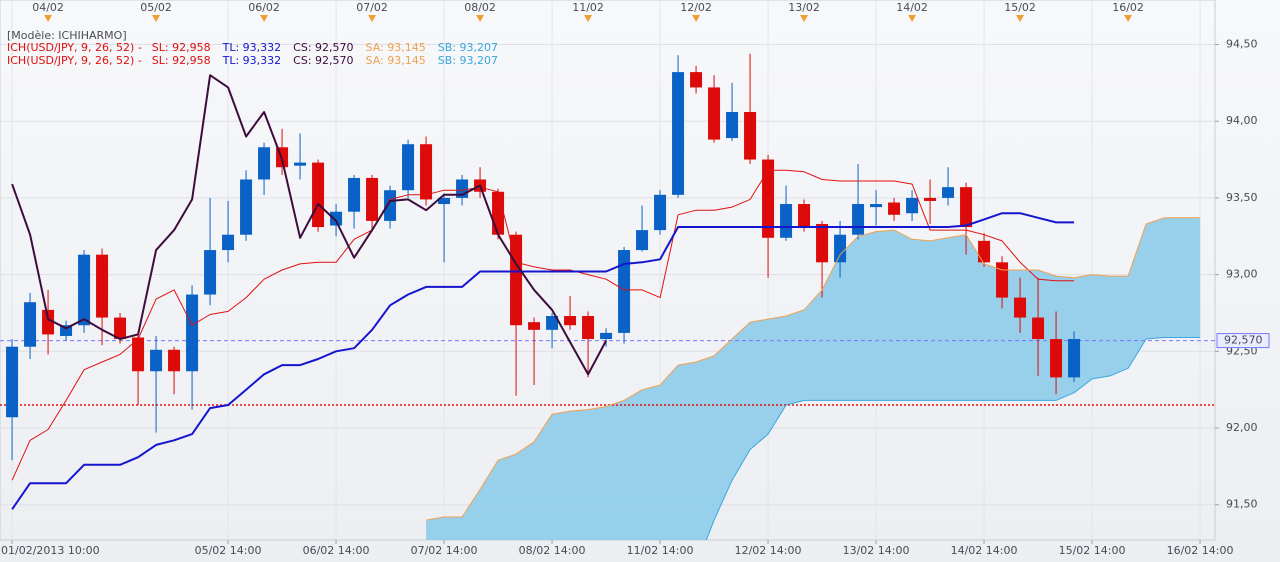 This screenshot has width=1280, height=562. What do you see at coordinates (1200, 550) in the screenshot?
I see `x-tick-label: 16/02 14:00` at bounding box center [1200, 550].